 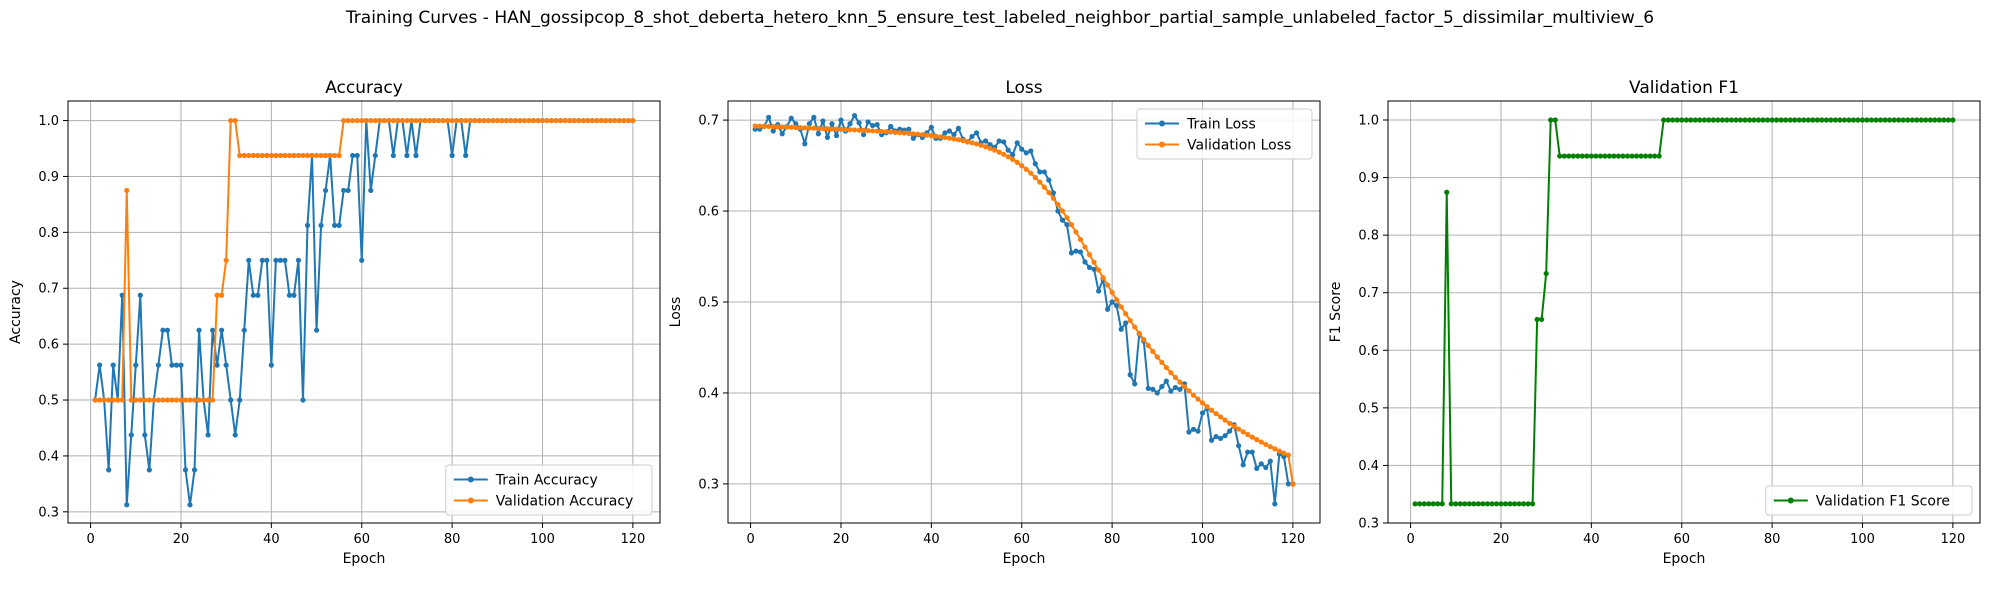 I want to click on legend-swatch-marker, so click(x=1790, y=500).